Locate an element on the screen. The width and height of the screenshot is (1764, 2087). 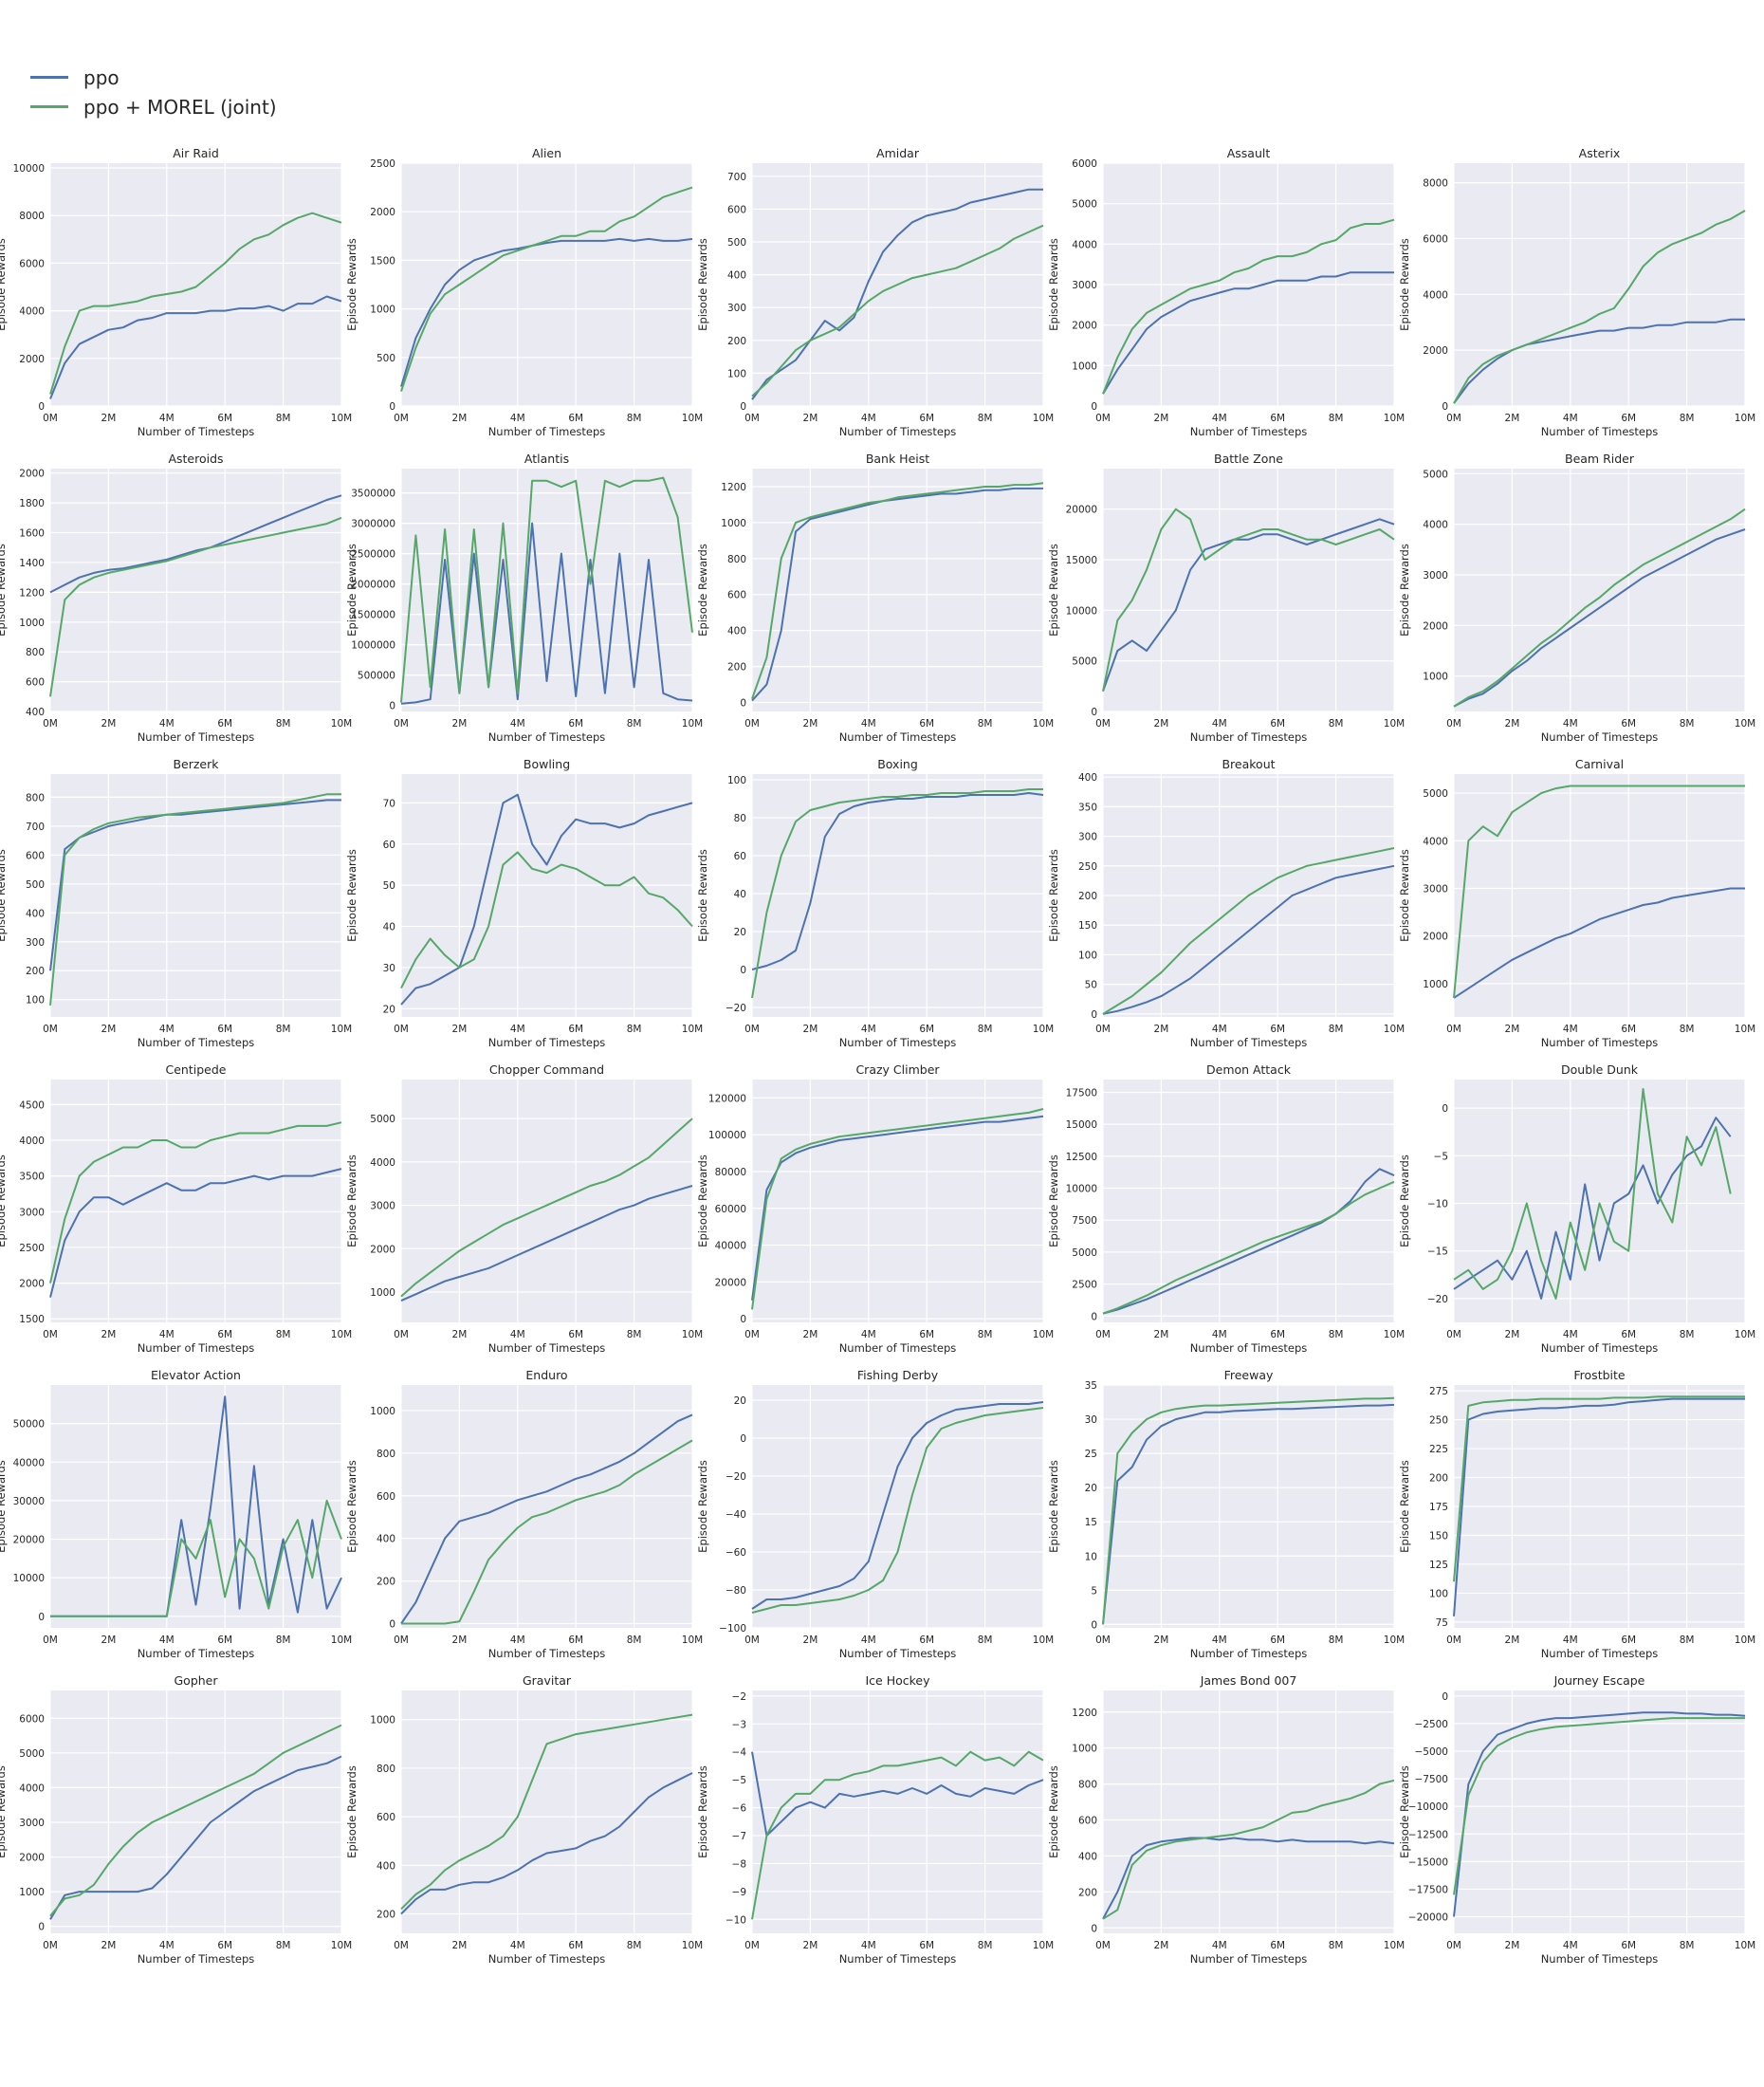
y-tick-label: 40000 is located at coordinates (29, 1462).